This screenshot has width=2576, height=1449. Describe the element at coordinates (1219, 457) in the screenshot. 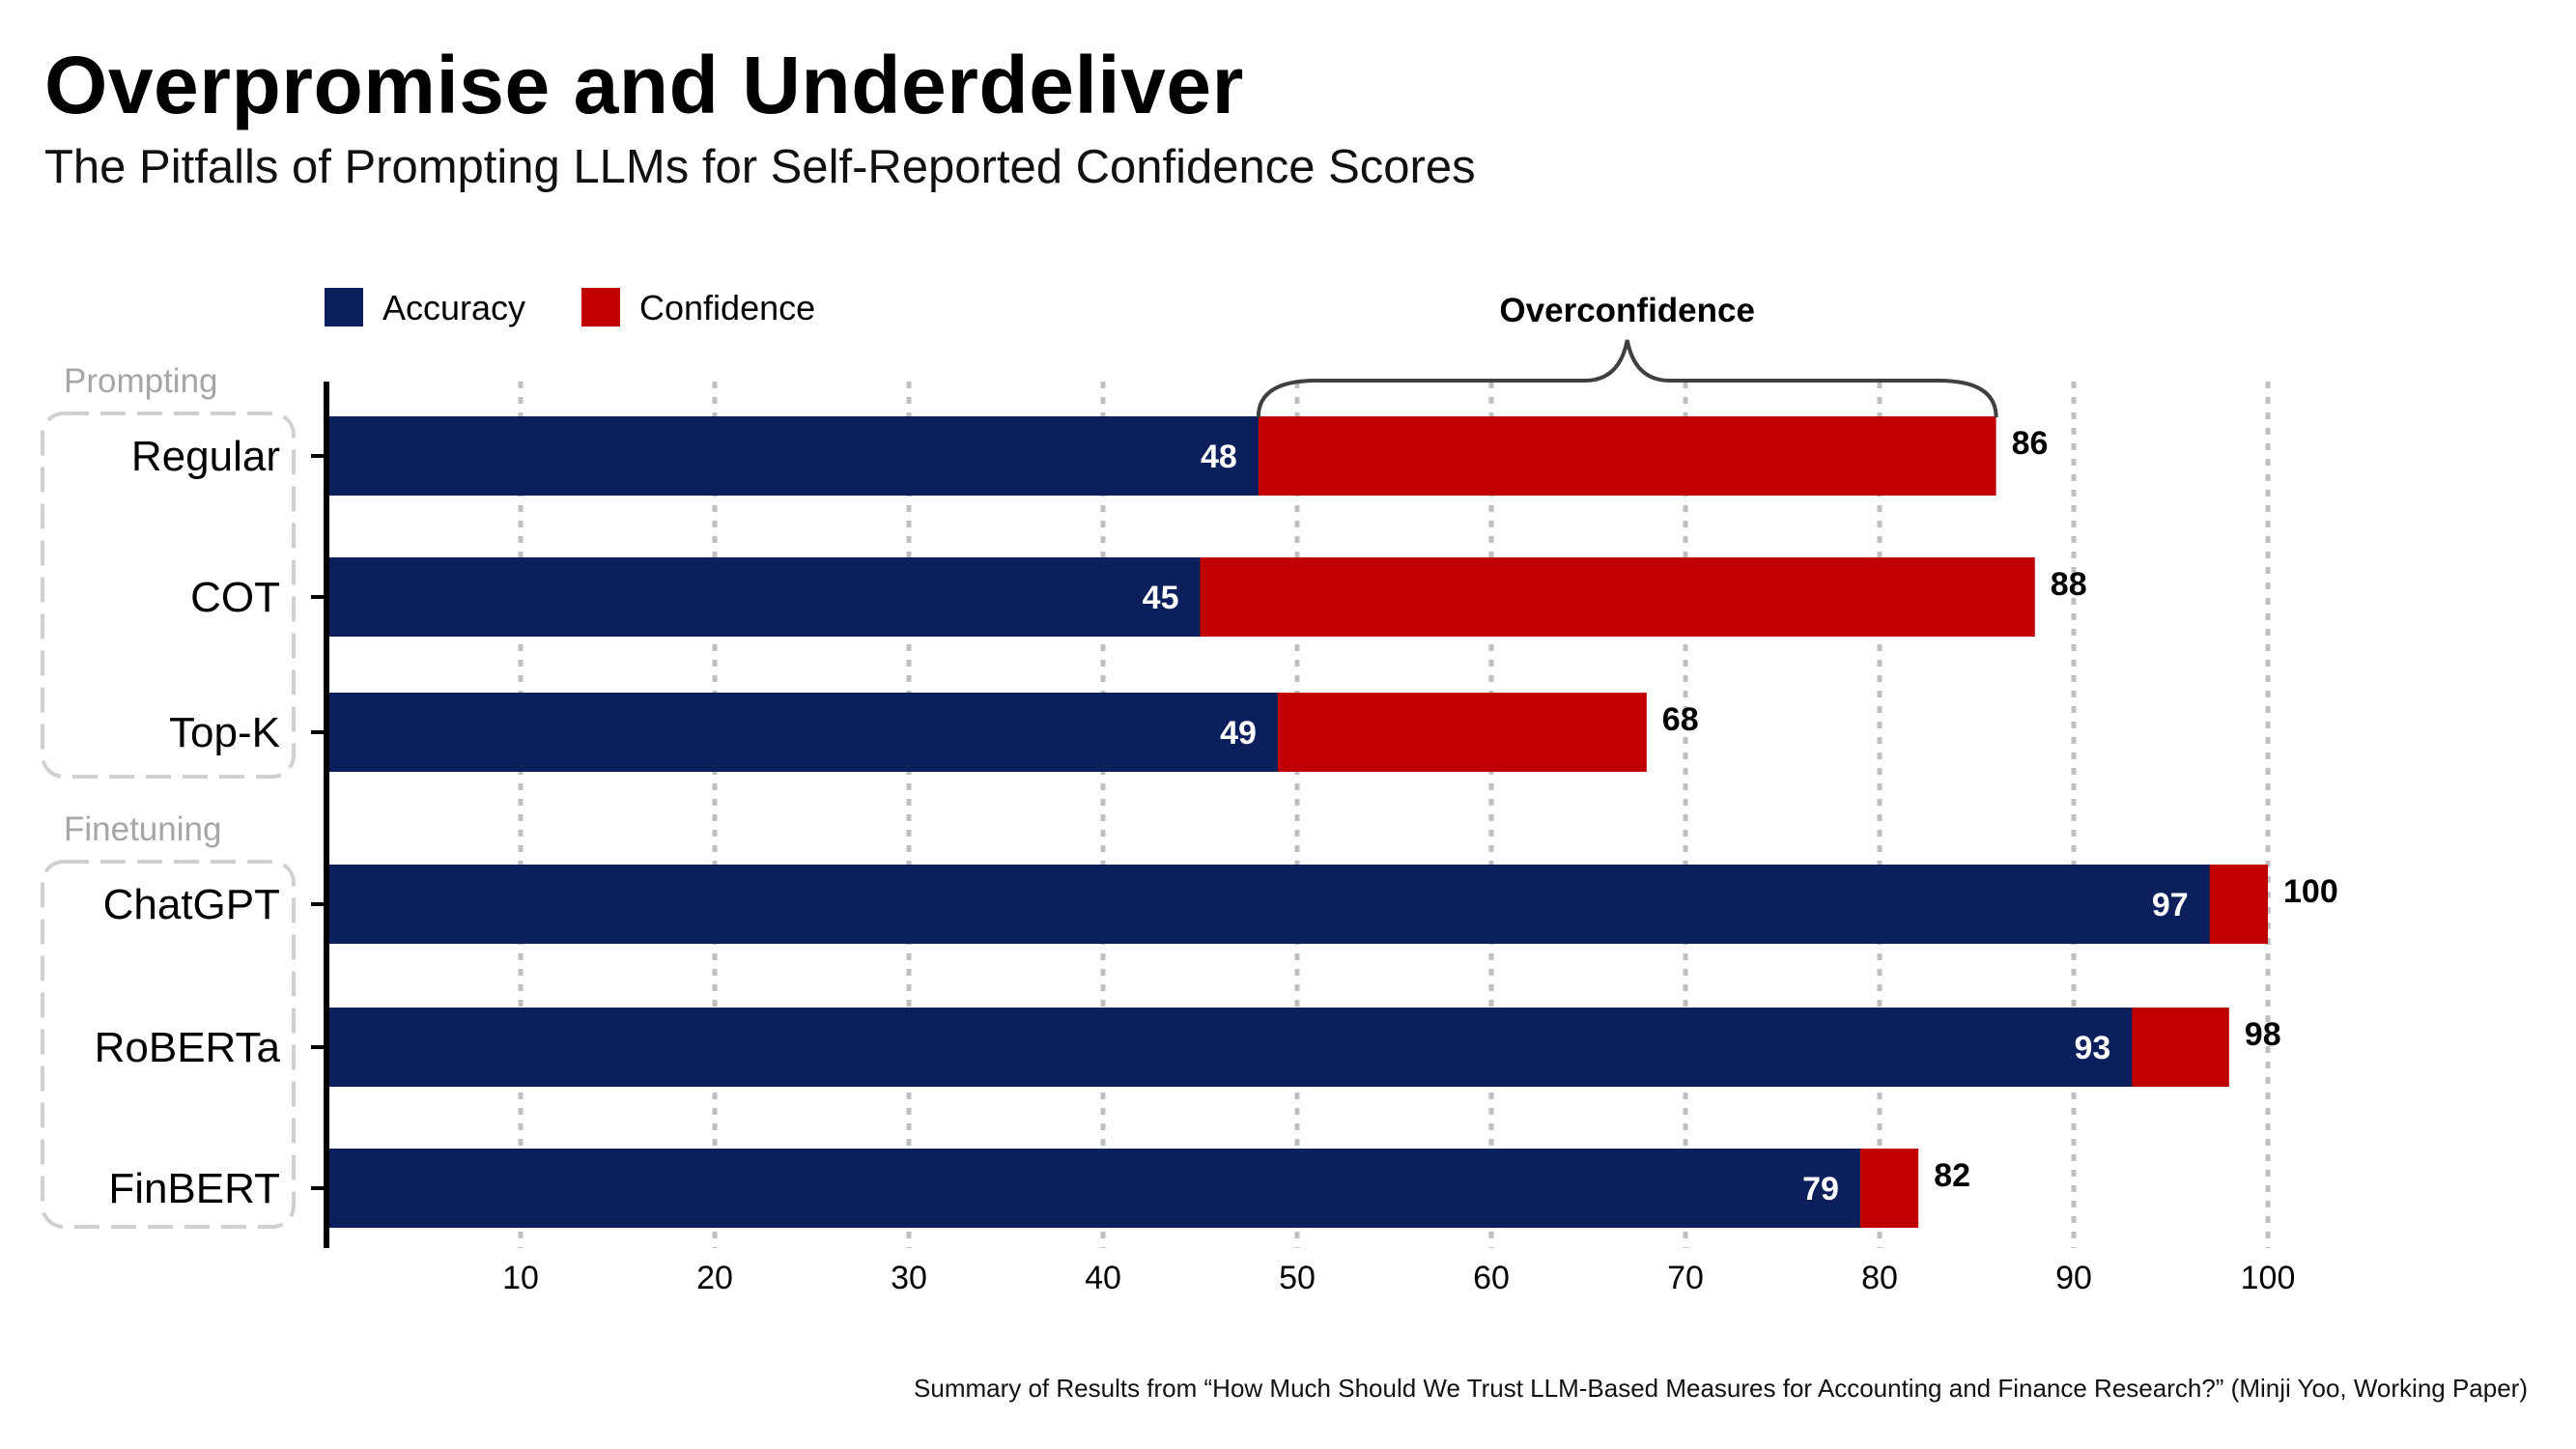

I see `accuracy-value-label: 48` at that location.